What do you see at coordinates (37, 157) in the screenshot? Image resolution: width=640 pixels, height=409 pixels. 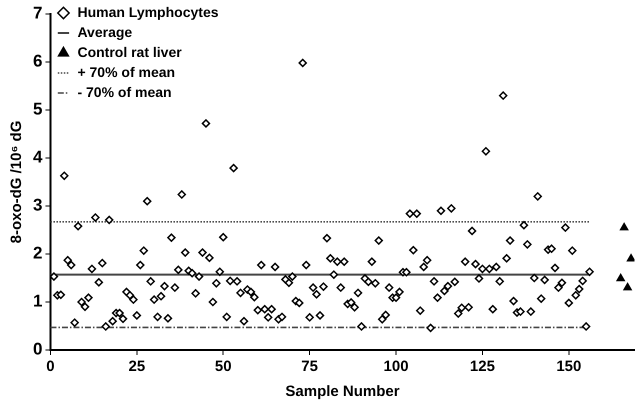 I see `y-tick-label: 4` at bounding box center [37, 157].